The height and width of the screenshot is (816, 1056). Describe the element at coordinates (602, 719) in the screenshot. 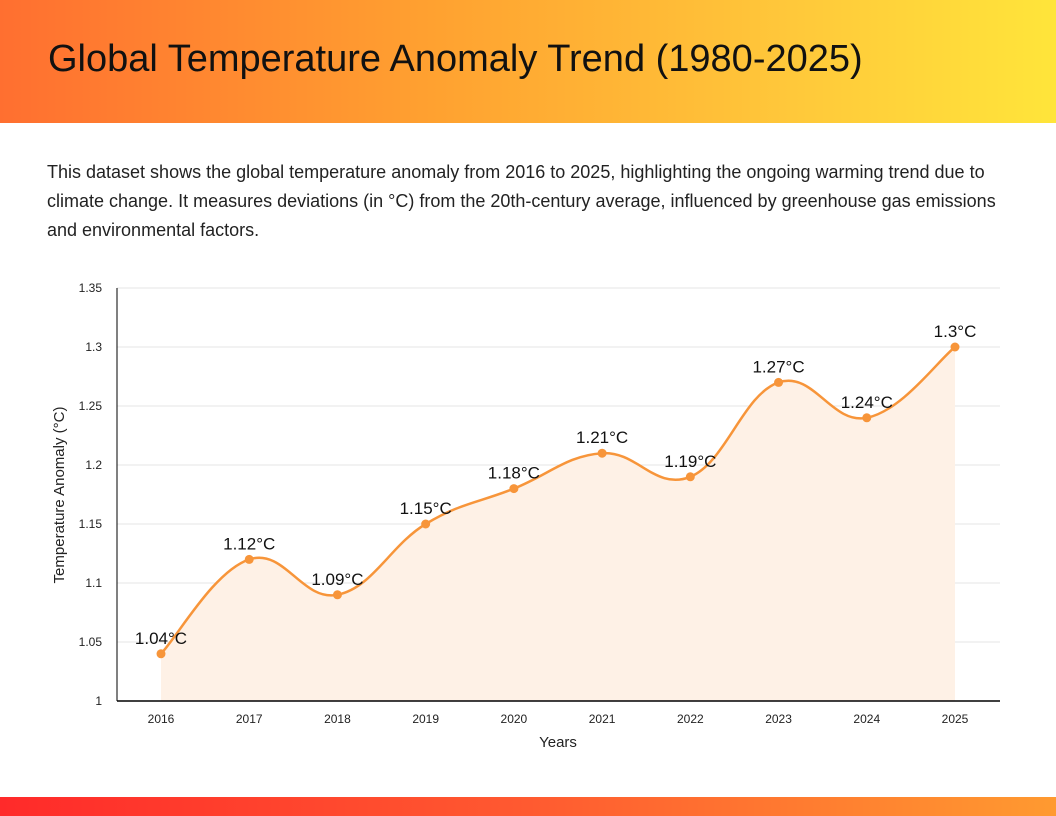

I see `x-tick-label: 2021` at that location.